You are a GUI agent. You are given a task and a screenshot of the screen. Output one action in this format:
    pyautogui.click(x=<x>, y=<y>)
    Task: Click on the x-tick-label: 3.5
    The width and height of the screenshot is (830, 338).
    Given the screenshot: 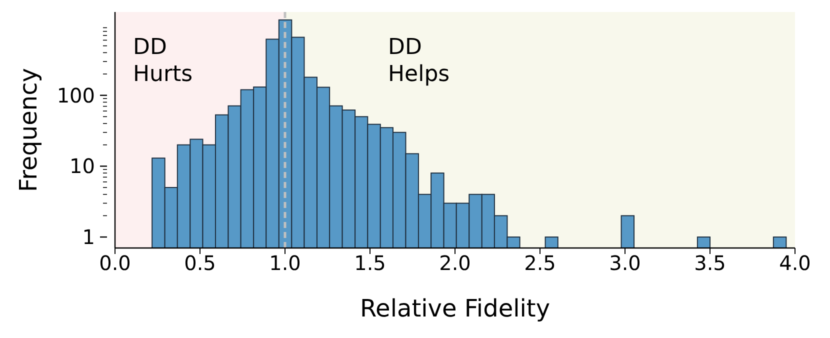 What is the action you would take?
    pyautogui.click(x=710, y=263)
    